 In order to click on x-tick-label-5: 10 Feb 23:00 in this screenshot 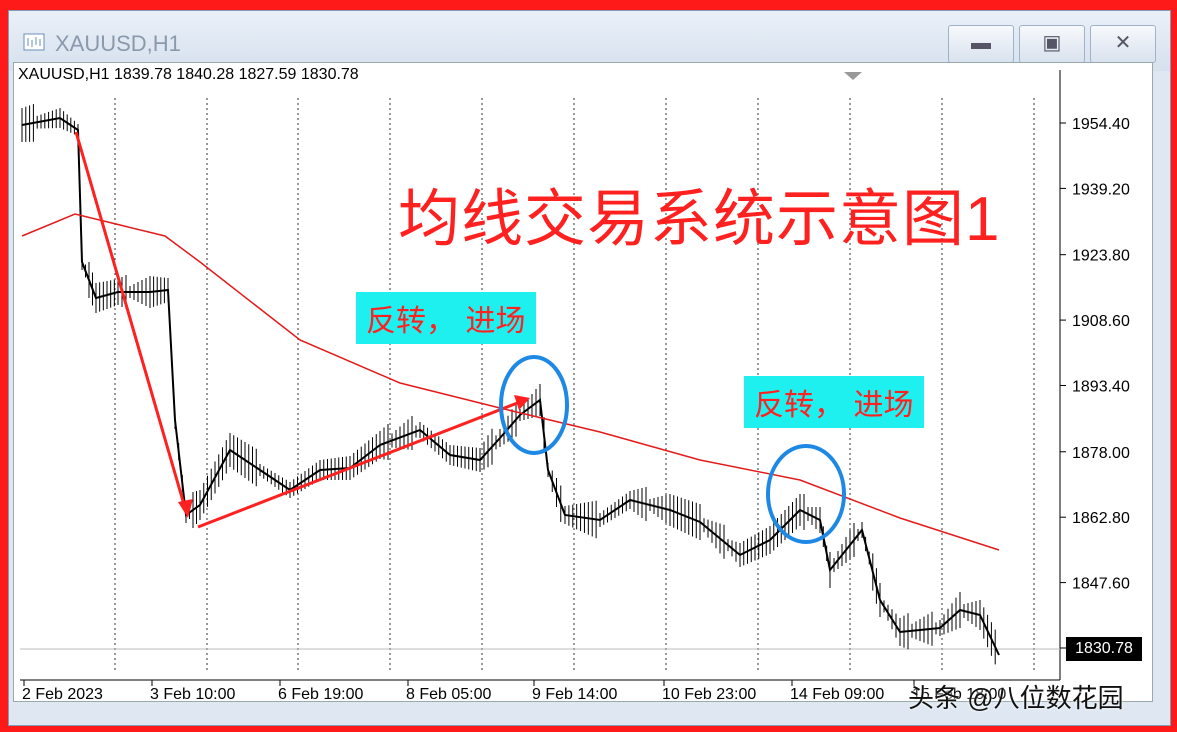, I will do `click(709, 694)`.